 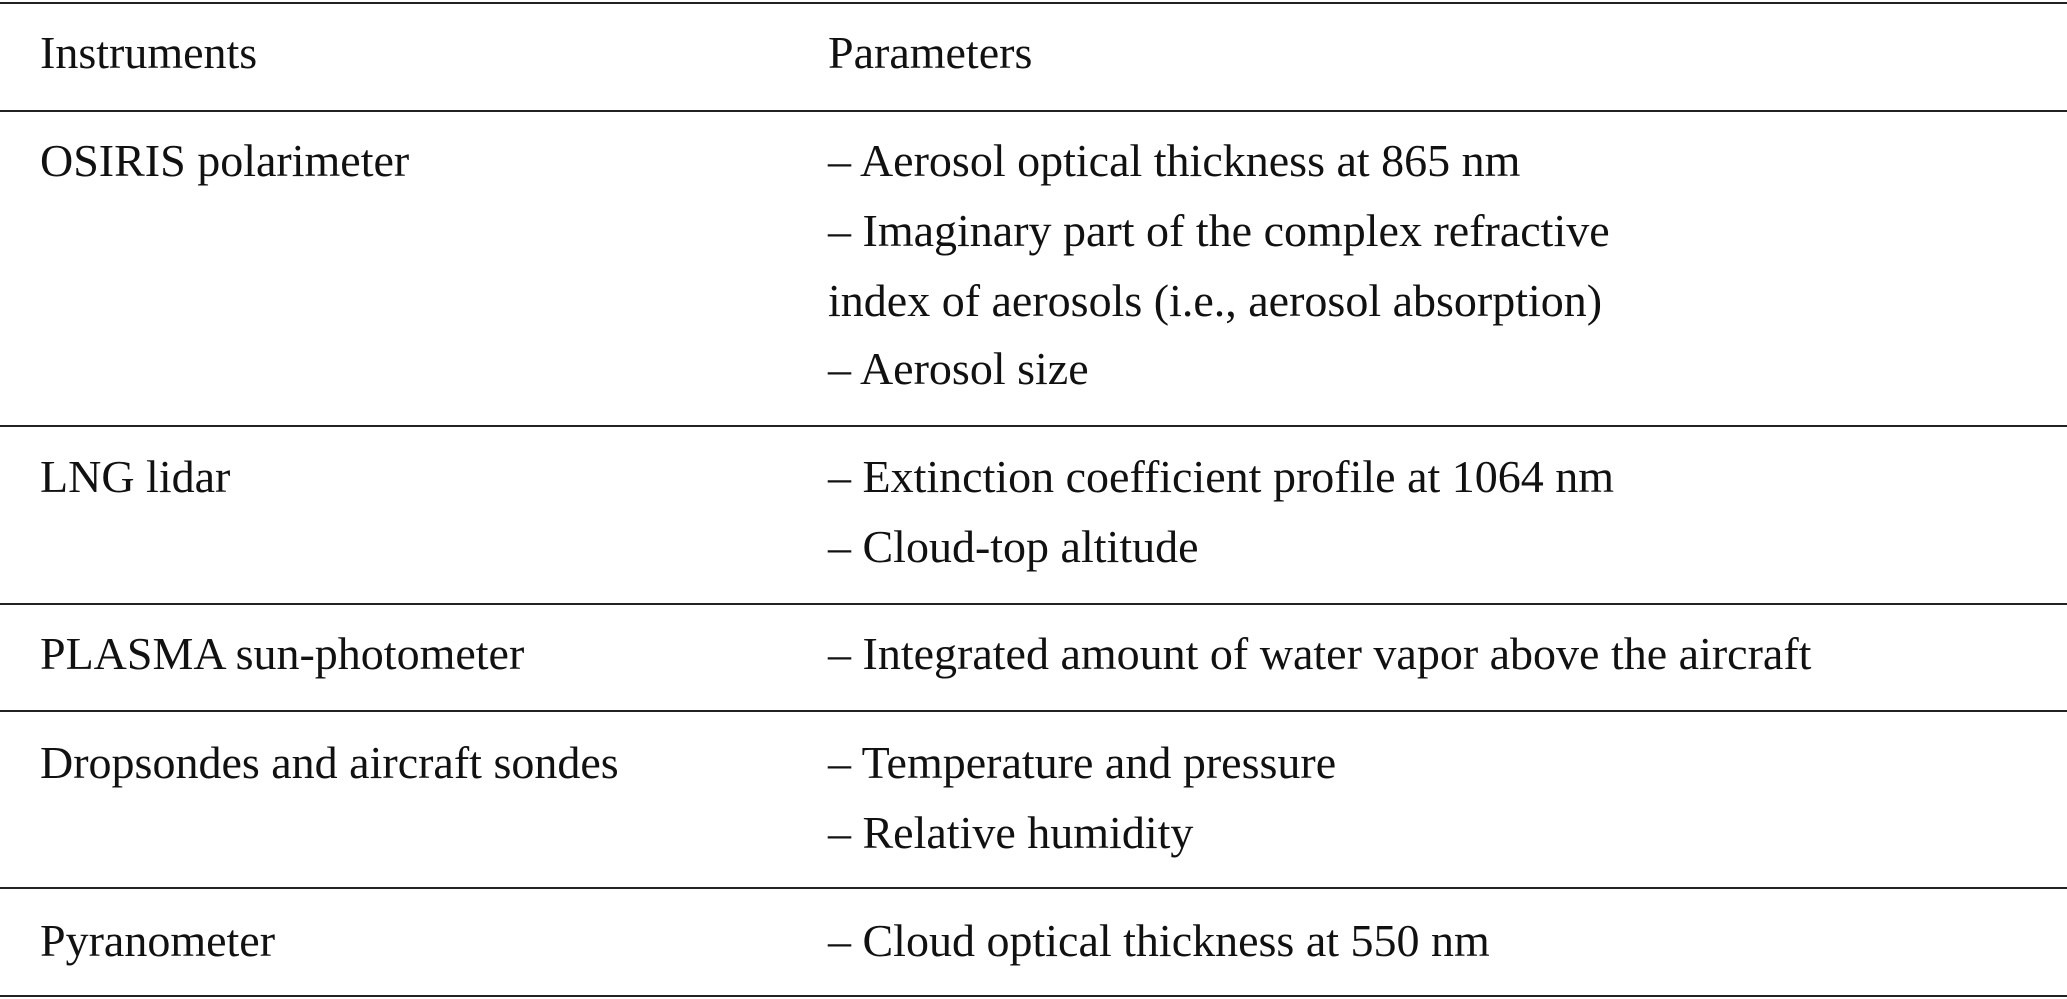 What do you see at coordinates (135, 476) in the screenshot?
I see `instrument-cell: LNG lidar` at bounding box center [135, 476].